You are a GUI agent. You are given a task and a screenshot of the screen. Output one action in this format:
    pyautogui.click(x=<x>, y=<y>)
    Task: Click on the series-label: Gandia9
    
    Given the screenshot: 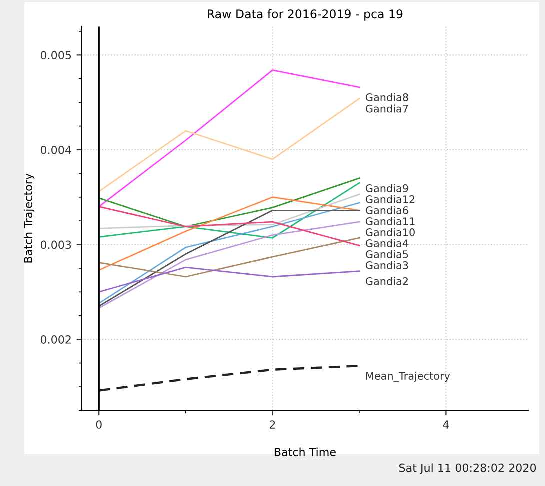 What is the action you would take?
    pyautogui.click(x=387, y=188)
    